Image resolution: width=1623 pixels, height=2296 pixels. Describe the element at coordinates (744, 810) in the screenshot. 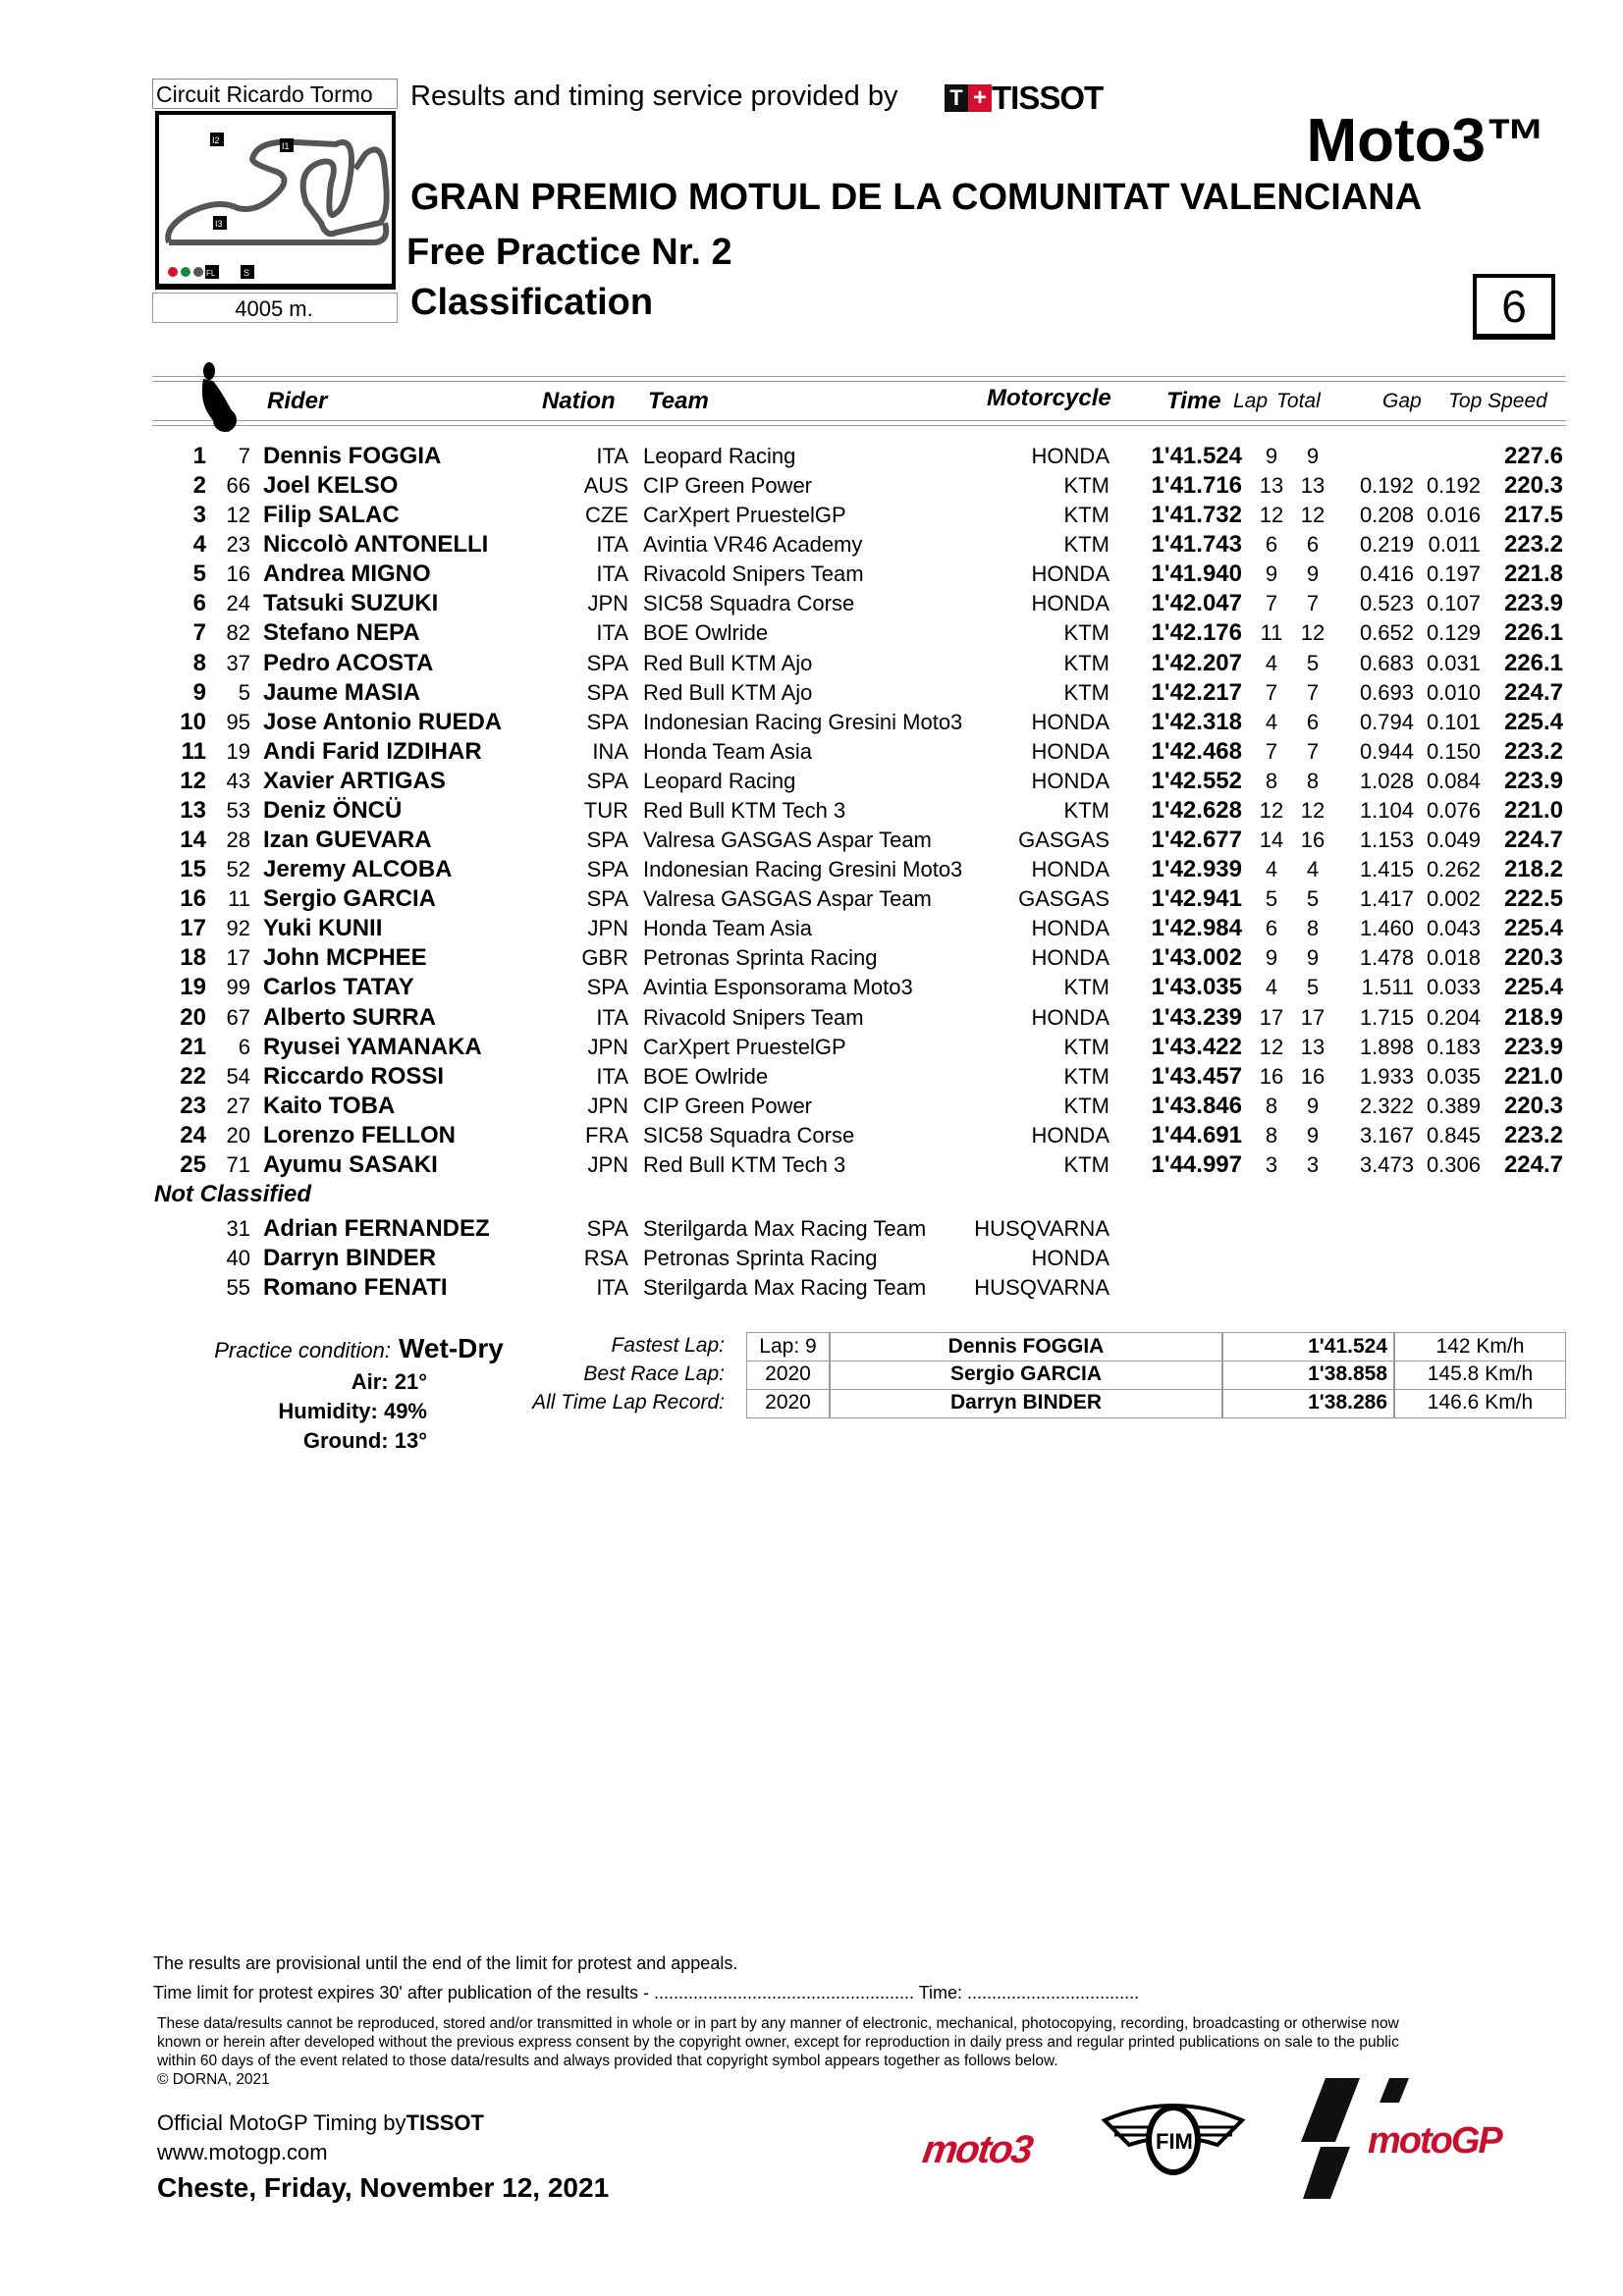

I see `team: Red Bull KTM Tech 3` at that location.